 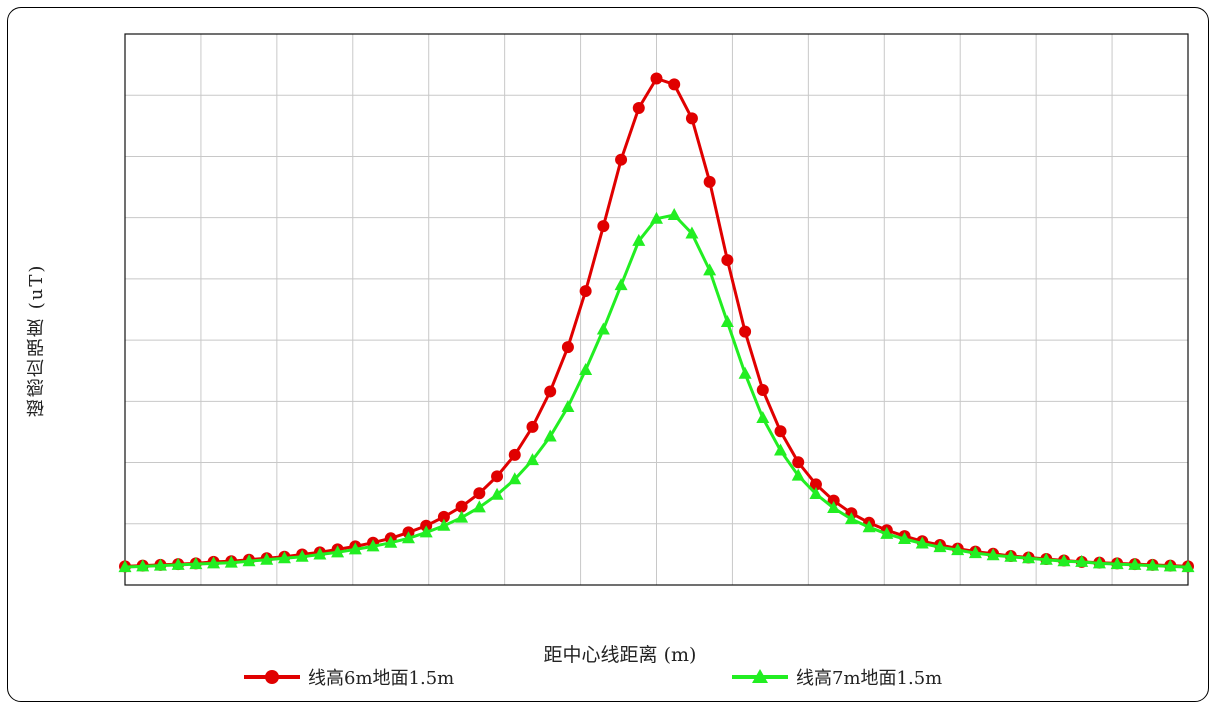 What do you see at coordinates (36, 340) in the screenshot?
I see `y-axis-label: 磁感应强度 (uT)` at bounding box center [36, 340].